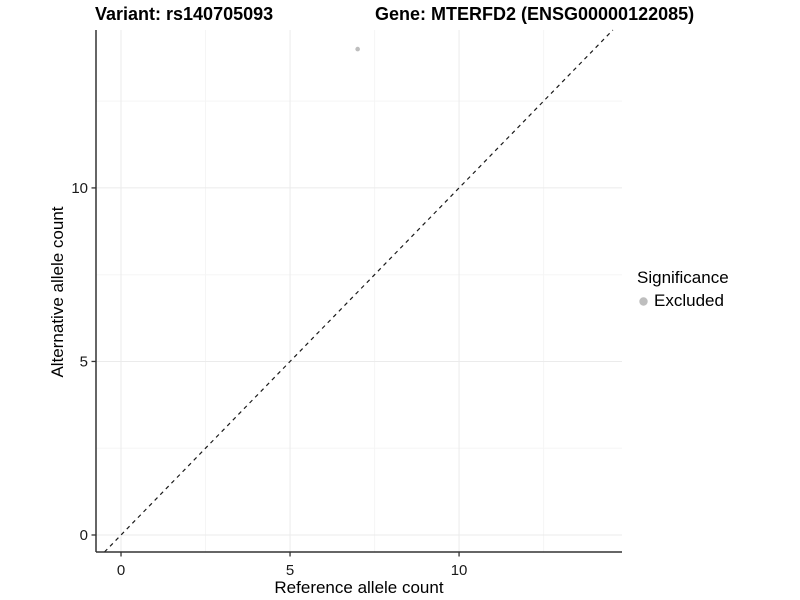 The width and height of the screenshot is (800, 600). I want to click on plot-title-gene: Gene: MTERFD2 (ENSG00000122085), so click(535, 14).